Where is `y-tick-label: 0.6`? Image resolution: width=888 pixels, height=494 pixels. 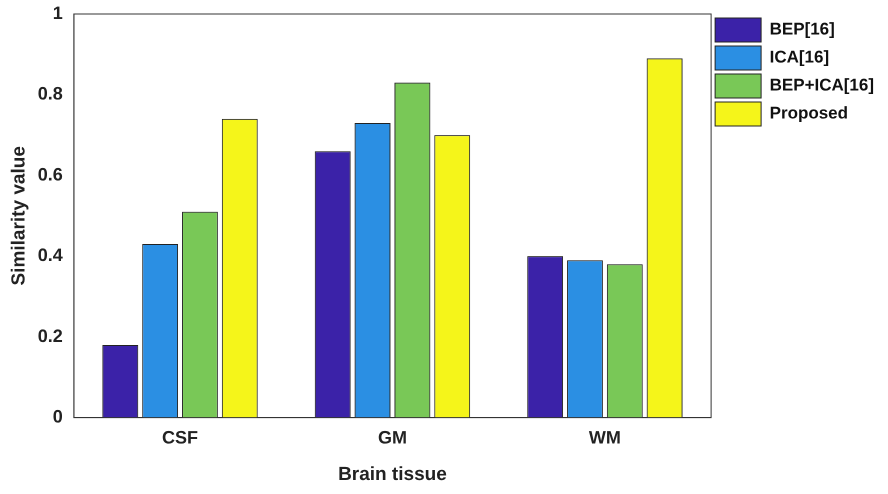 y-tick-label: 0.6 is located at coordinates (50, 174).